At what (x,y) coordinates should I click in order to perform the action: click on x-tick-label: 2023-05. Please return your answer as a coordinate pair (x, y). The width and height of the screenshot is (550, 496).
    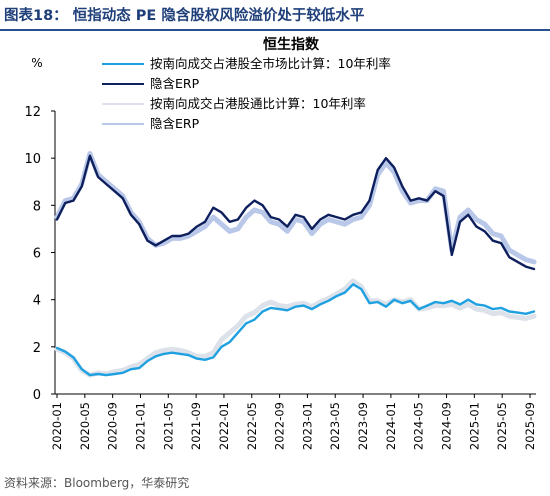
    Looking at the image, I should click on (335, 426).